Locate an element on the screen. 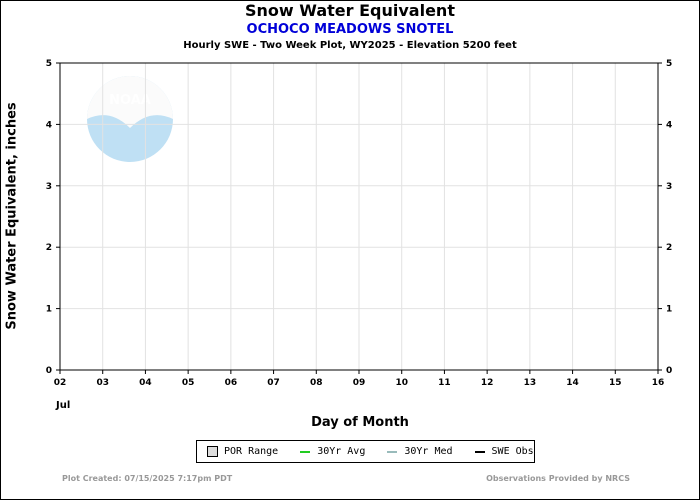 This screenshot has width=700, height=500. x-tick-label: 11 is located at coordinates (444, 383).